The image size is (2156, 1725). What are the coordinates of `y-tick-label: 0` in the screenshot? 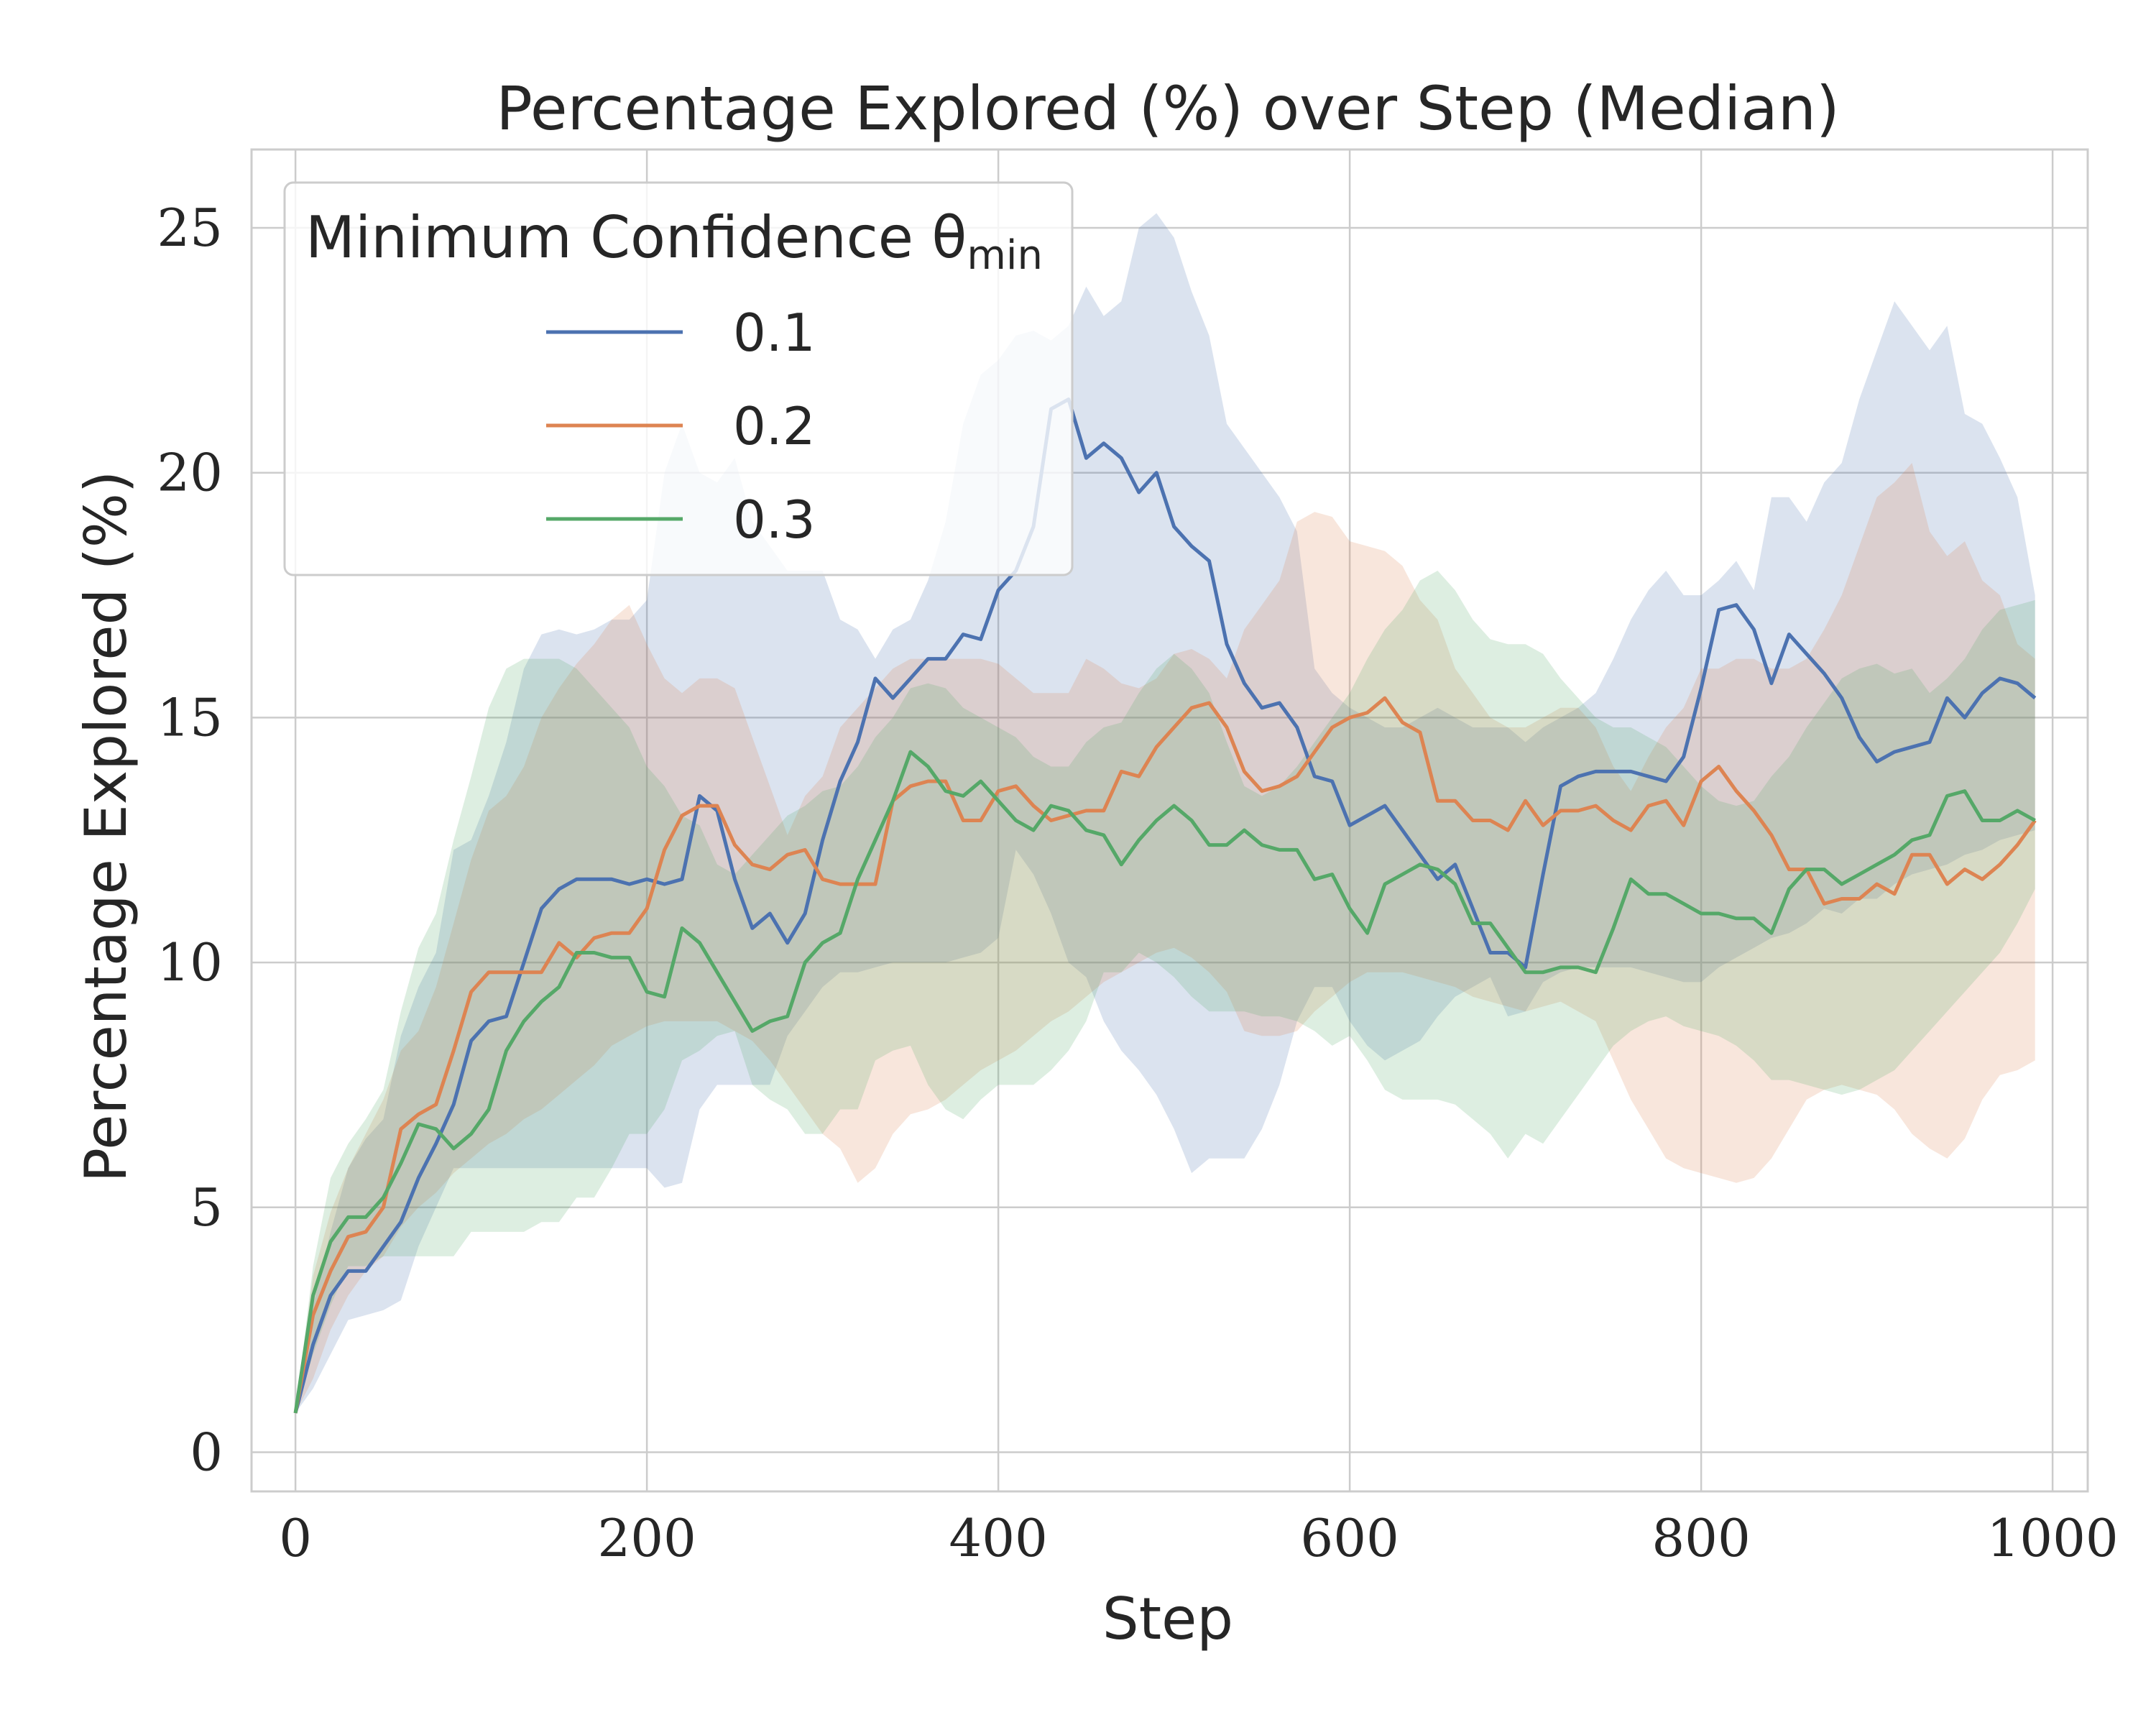 It's located at (206, 1452).